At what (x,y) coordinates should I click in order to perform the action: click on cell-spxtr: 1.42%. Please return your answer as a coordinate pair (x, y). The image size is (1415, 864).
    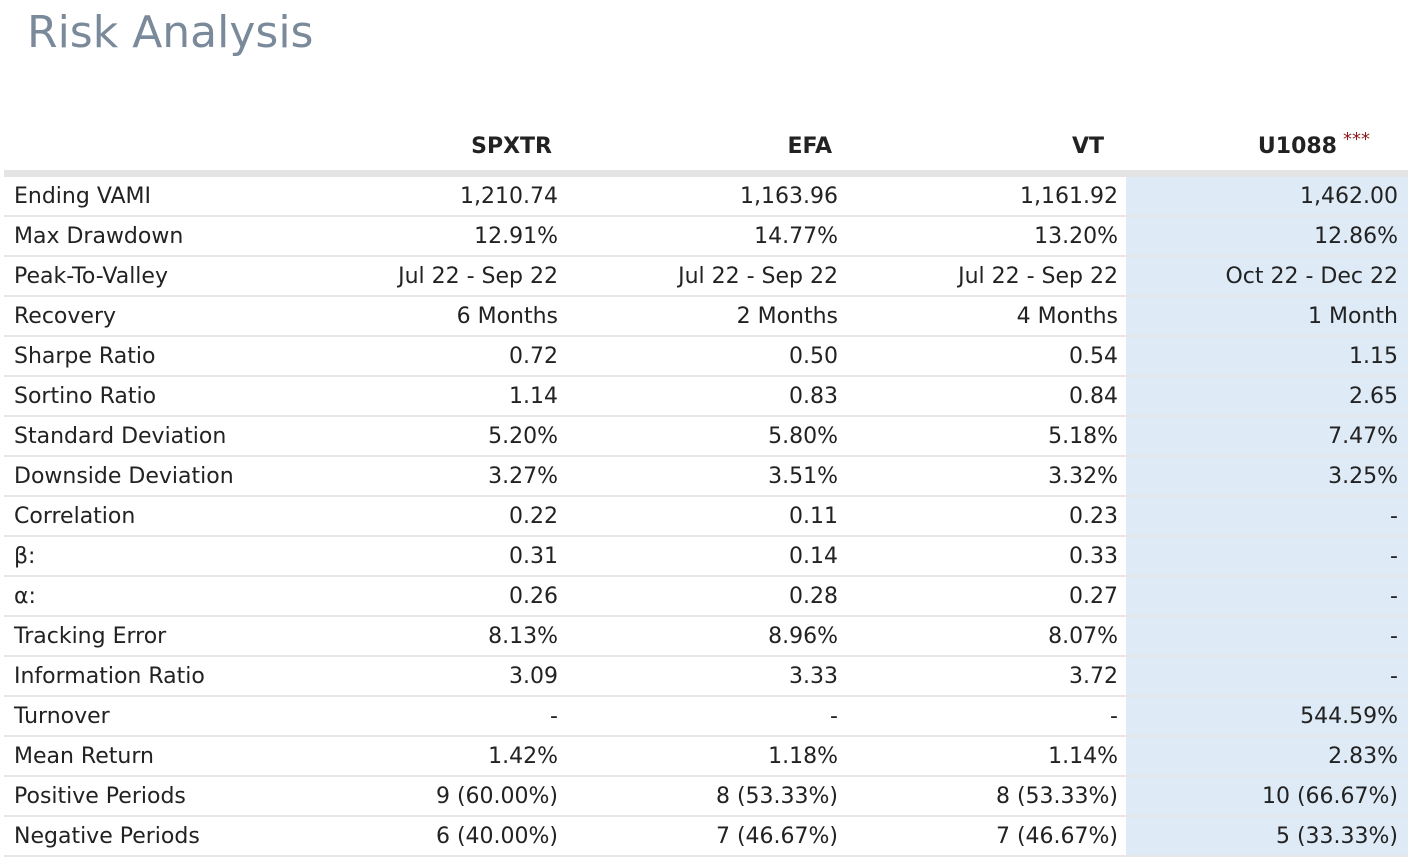
    Looking at the image, I should click on (426, 756).